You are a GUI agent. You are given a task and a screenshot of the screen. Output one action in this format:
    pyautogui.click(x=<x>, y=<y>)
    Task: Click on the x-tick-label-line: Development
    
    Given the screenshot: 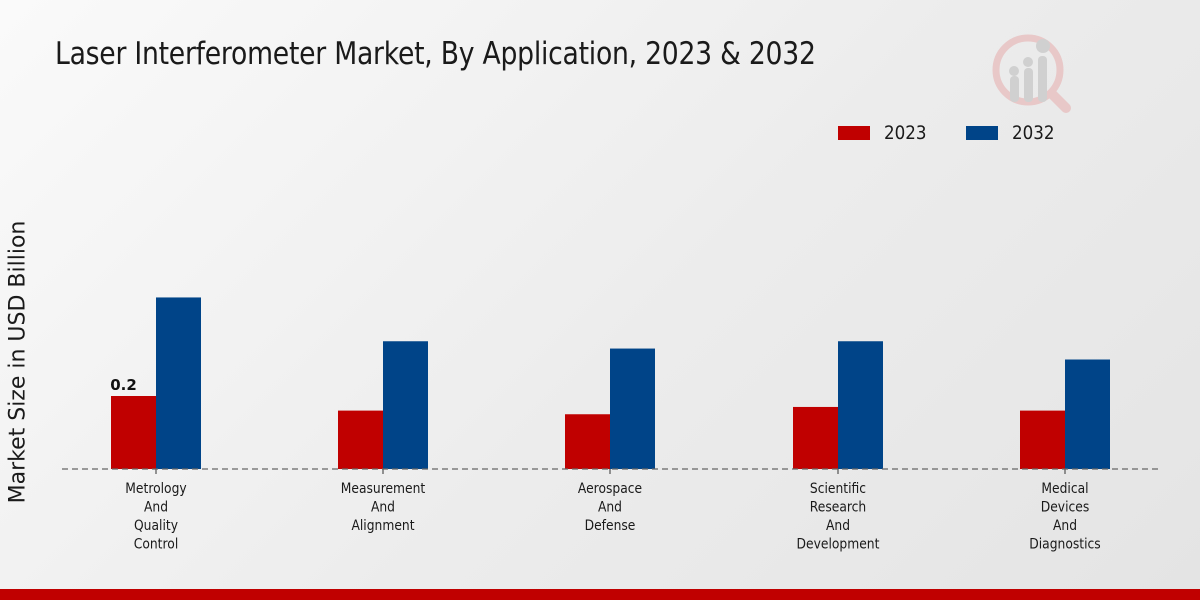 What is the action you would take?
    pyautogui.click(x=838, y=545)
    